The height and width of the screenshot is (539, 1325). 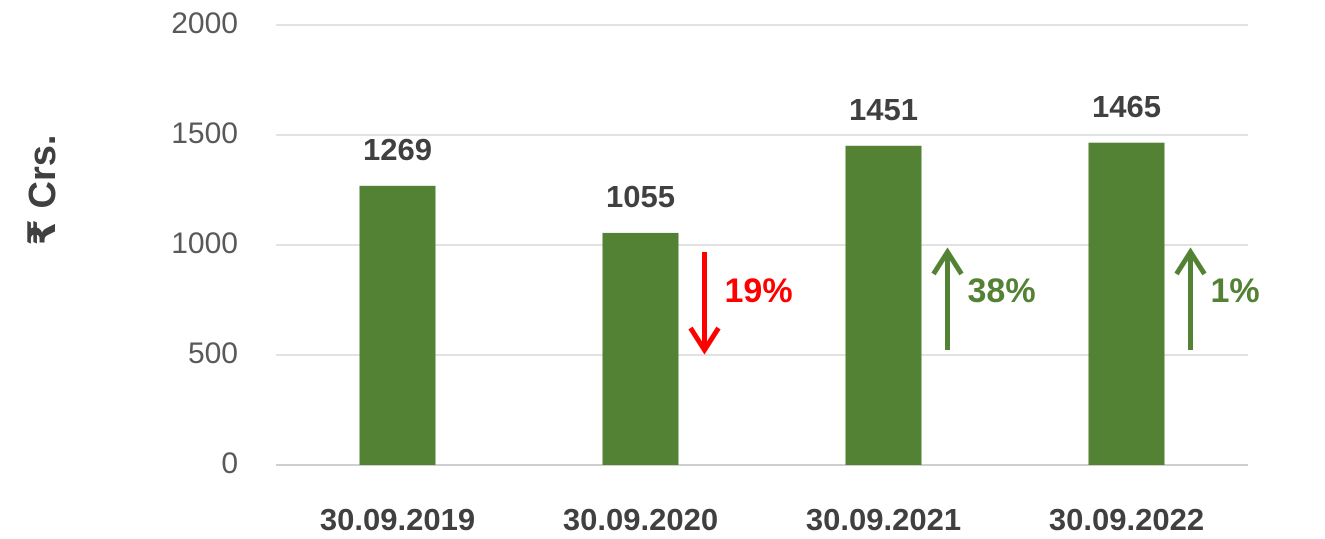 I want to click on y-axis-label: ₹ Crs., so click(x=43, y=190).